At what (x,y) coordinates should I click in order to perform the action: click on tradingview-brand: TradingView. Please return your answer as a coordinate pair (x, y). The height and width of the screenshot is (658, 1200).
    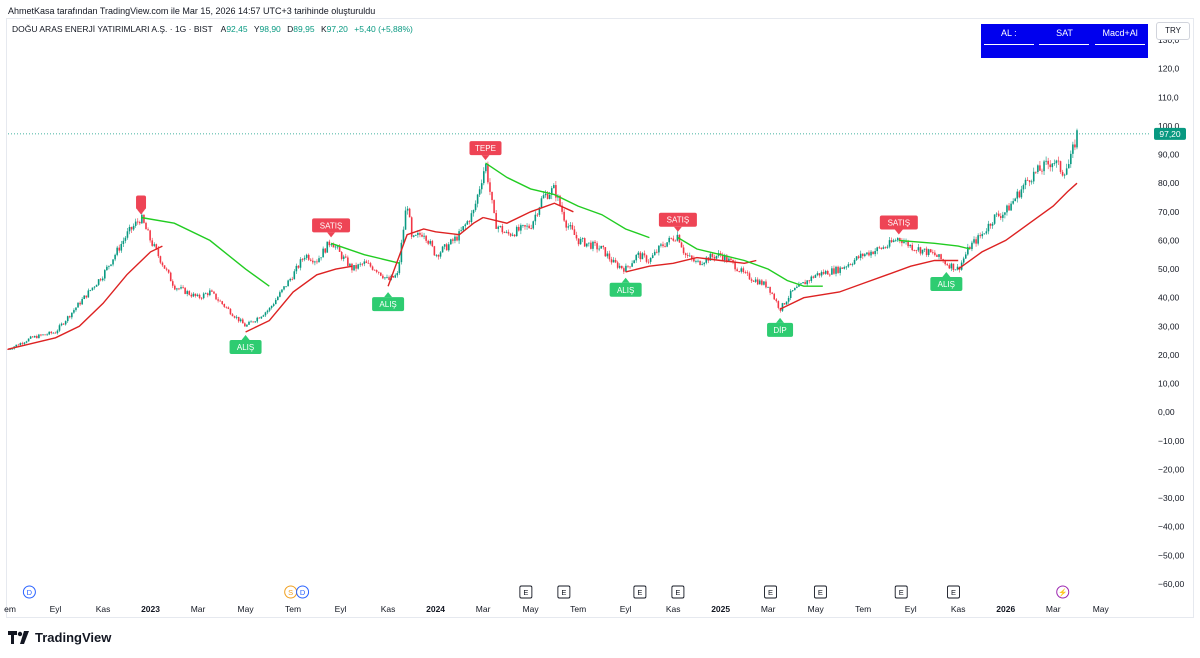
    Looking at the image, I should click on (59, 637).